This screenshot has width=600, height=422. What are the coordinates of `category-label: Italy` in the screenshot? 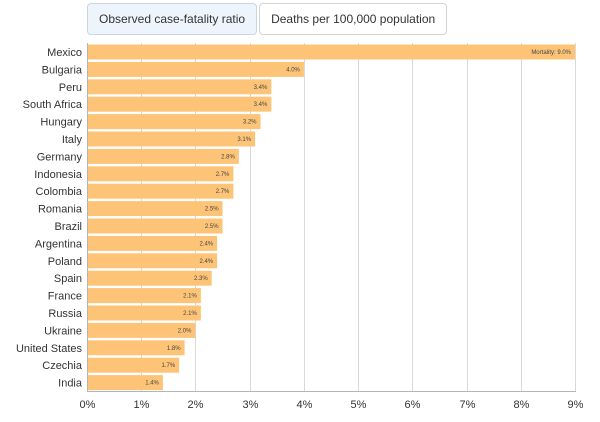 It's located at (72, 140).